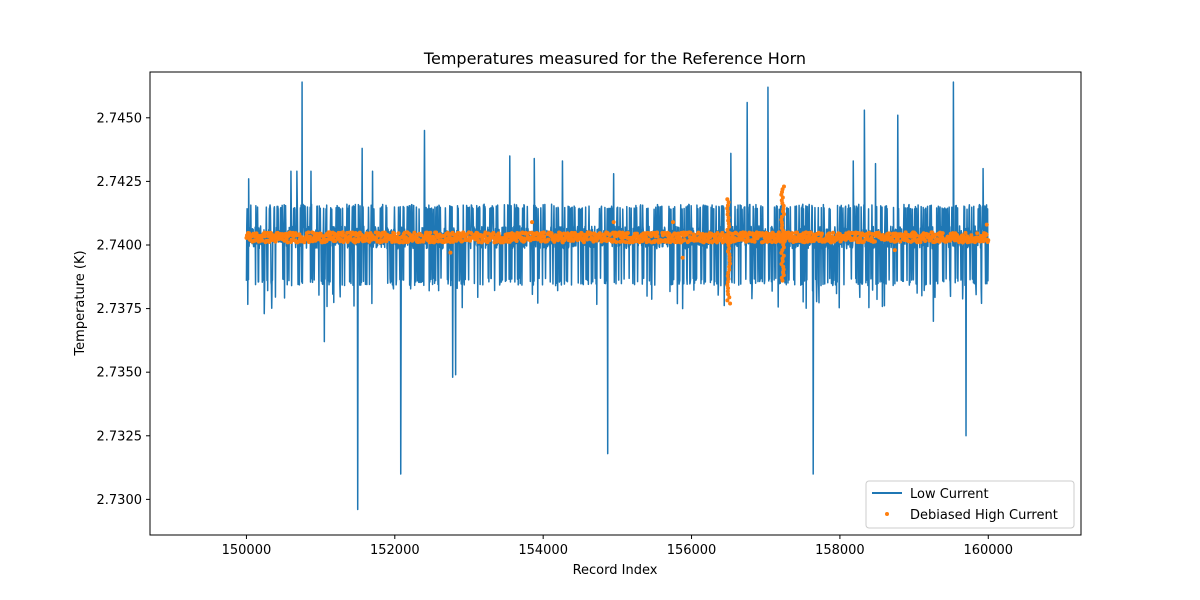 The width and height of the screenshot is (1200, 600). Describe the element at coordinates (615, 570) in the screenshot. I see `x-axis-label: Record Index` at that location.